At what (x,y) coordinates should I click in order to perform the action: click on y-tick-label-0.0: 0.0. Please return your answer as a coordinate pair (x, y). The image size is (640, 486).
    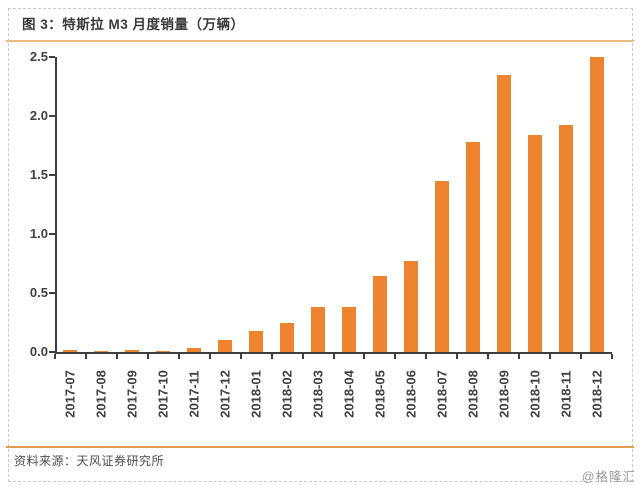
    Looking at the image, I should click on (38, 351).